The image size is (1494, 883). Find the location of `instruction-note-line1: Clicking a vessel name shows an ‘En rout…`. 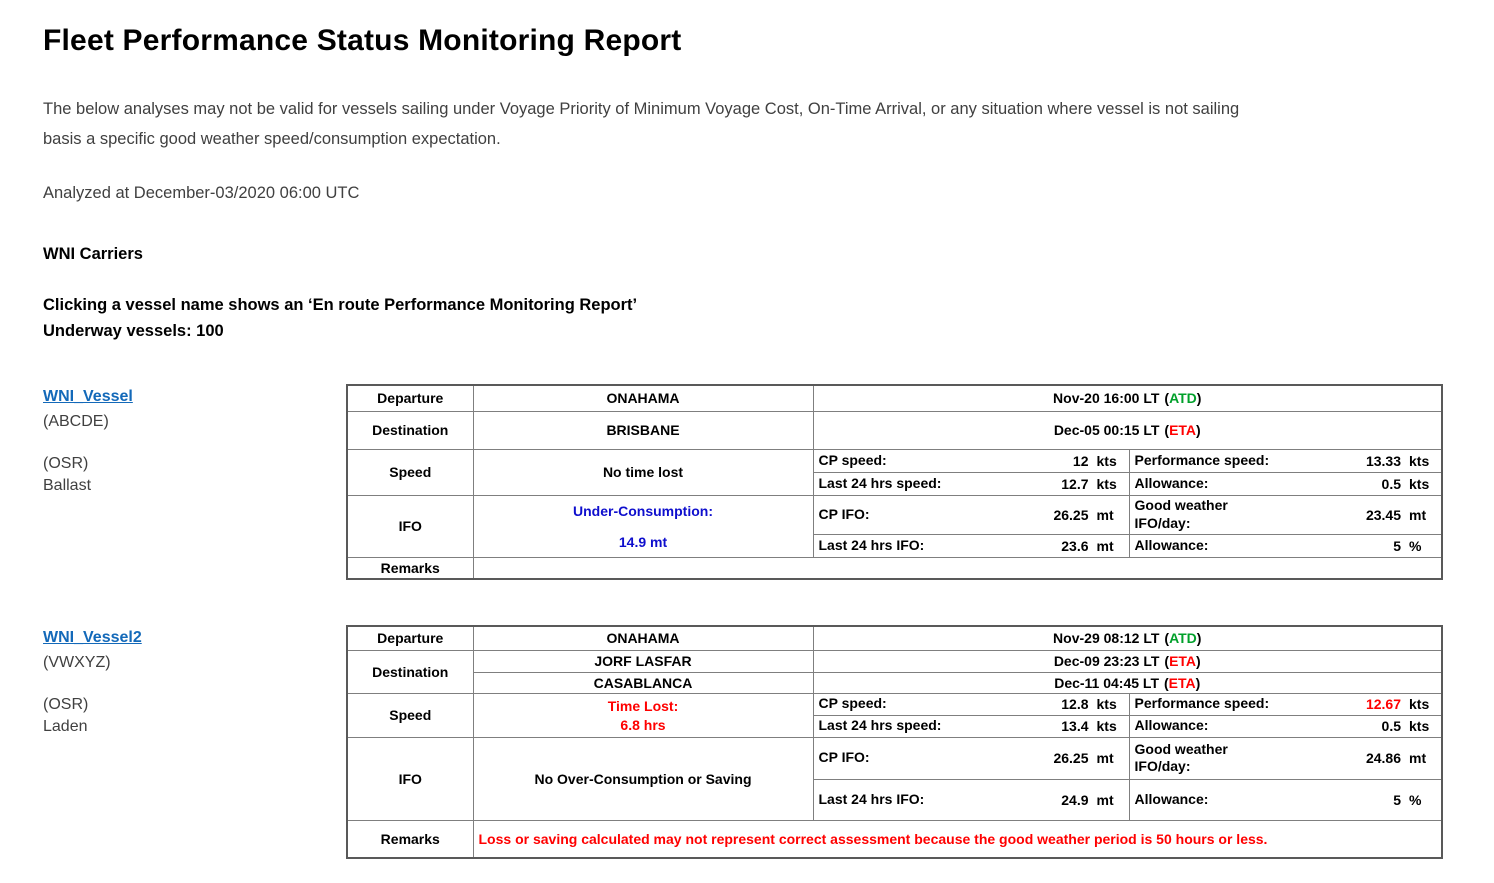

instruction-note-line1: Clicking a vessel name shows an ‘En rout… is located at coordinates (340, 305).